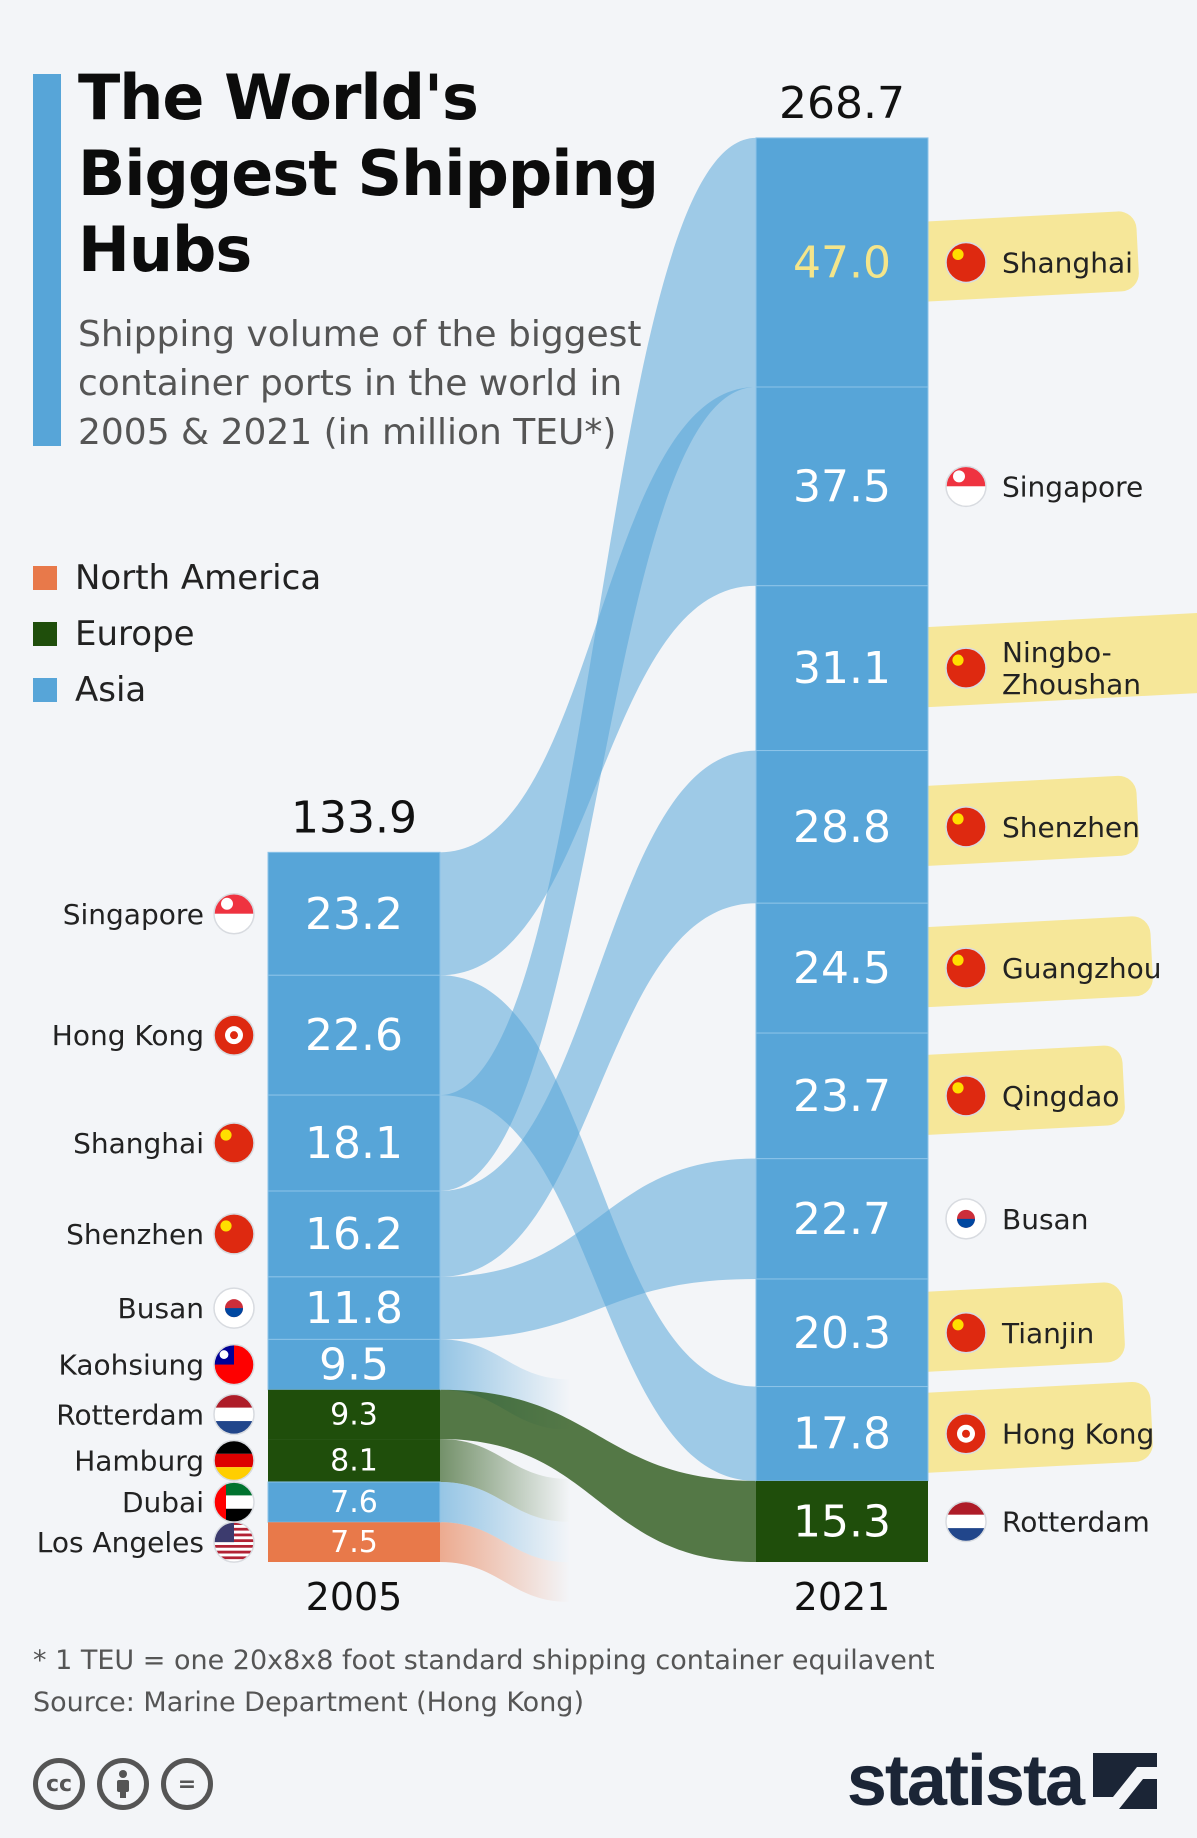 This screenshot has height=1838, width=1197. What do you see at coordinates (842, 103) in the screenshot?
I see `column-total-2021: 268.7` at bounding box center [842, 103].